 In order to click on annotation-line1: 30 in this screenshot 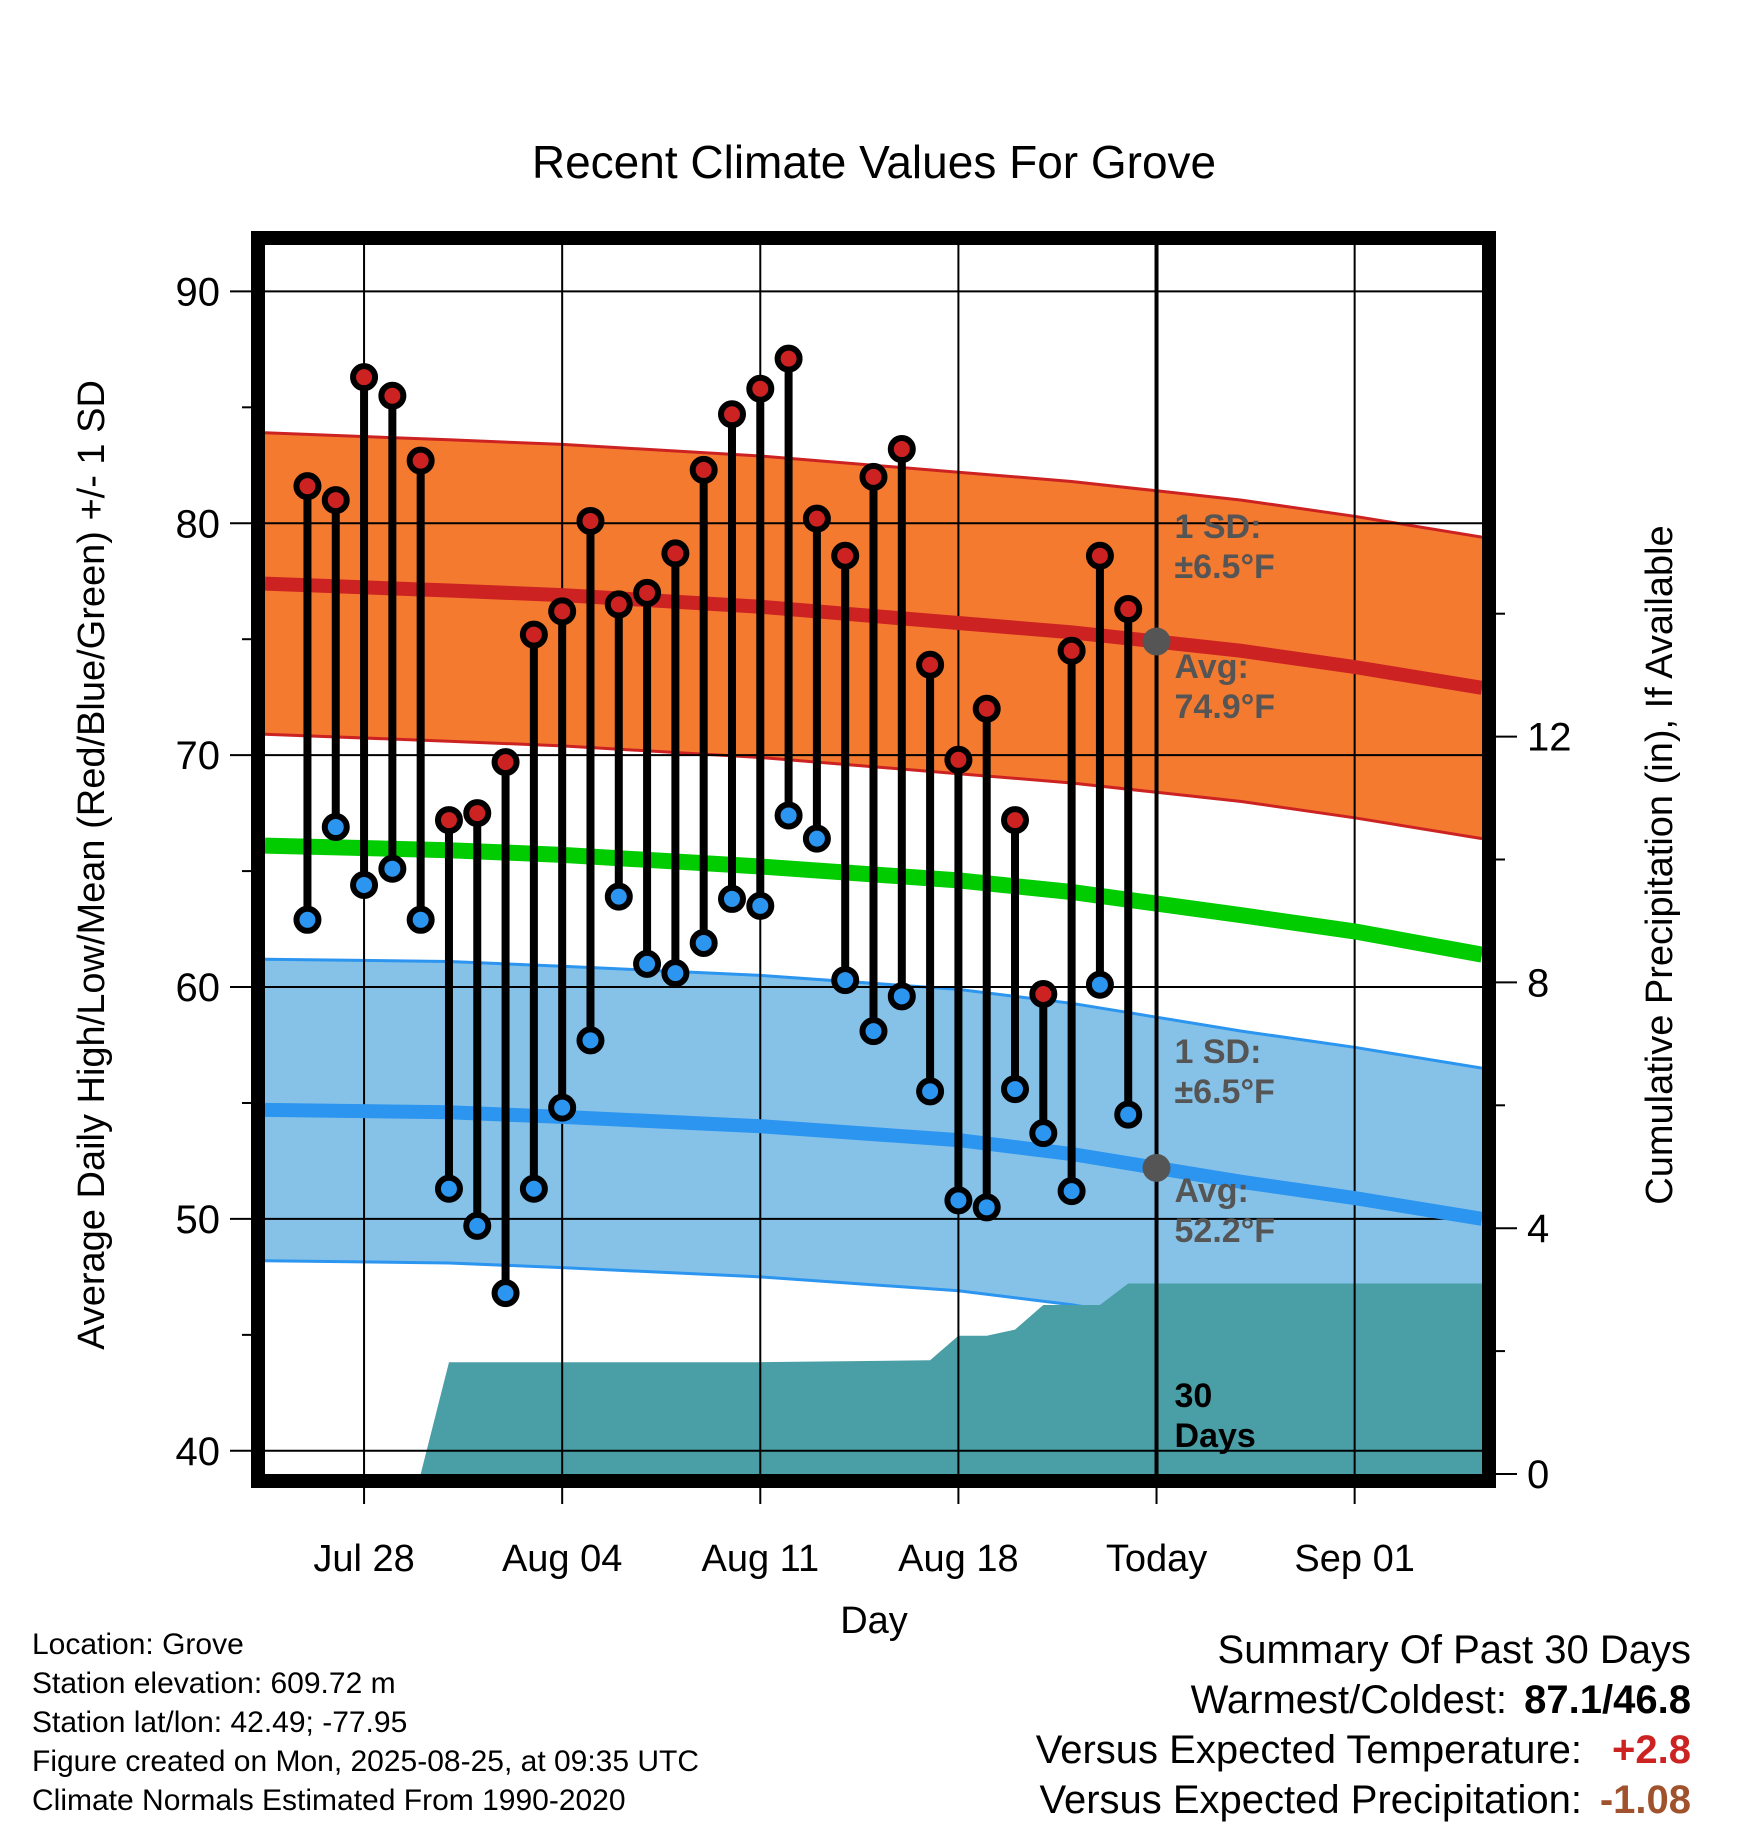, I will do `click(1194, 1396)`.